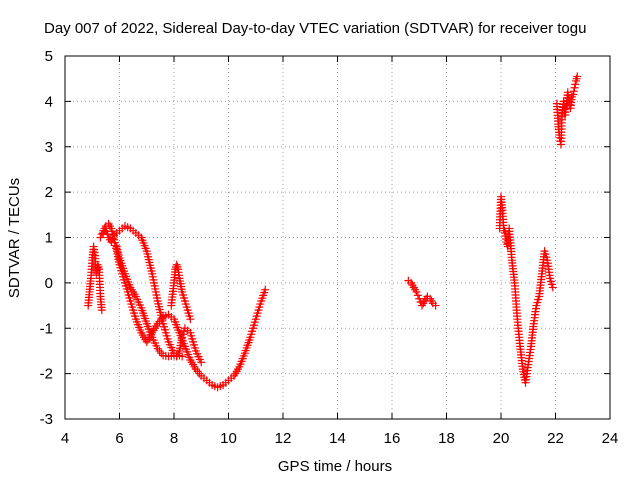 This screenshot has height=485, width=640. Describe the element at coordinates (555, 438) in the screenshot. I see `x-tick-label: 22` at that location.